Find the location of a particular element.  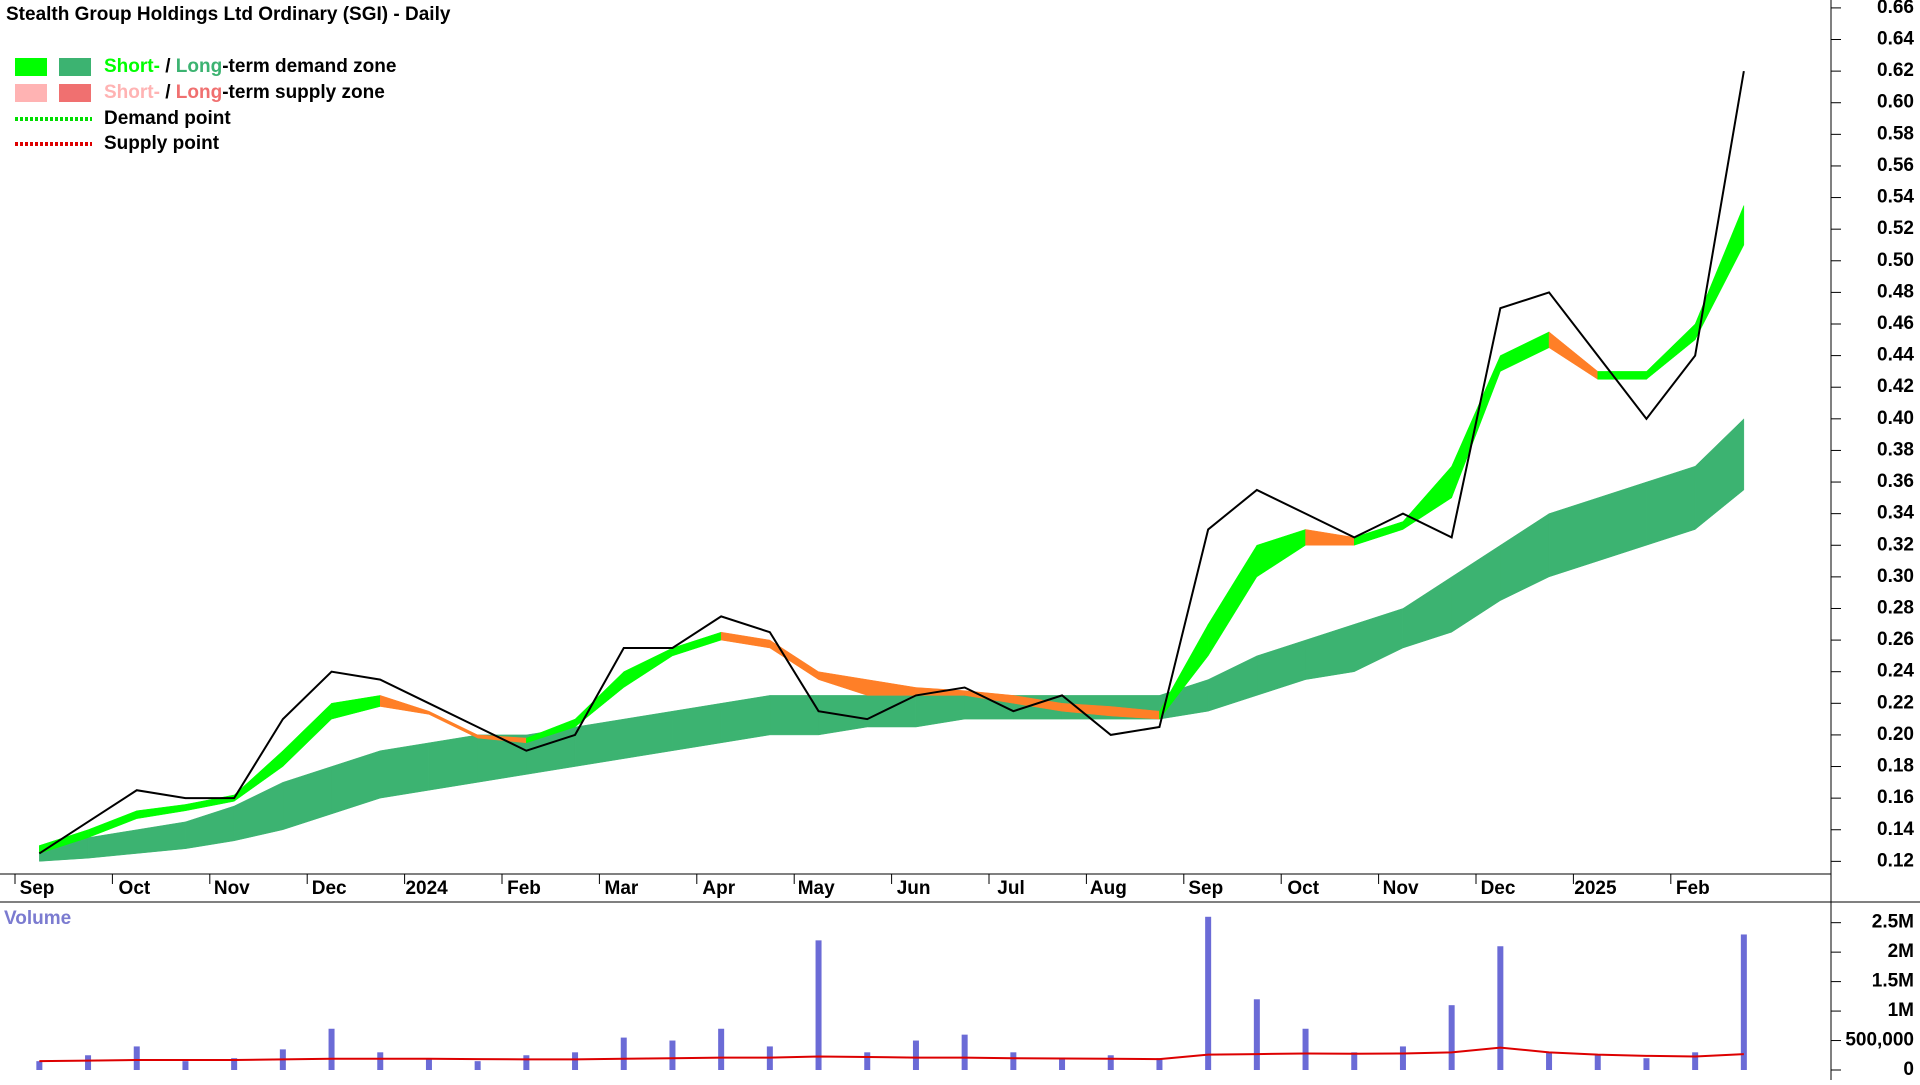

legend-label: Short- / Long-term demand zone is located at coordinates (250, 66).